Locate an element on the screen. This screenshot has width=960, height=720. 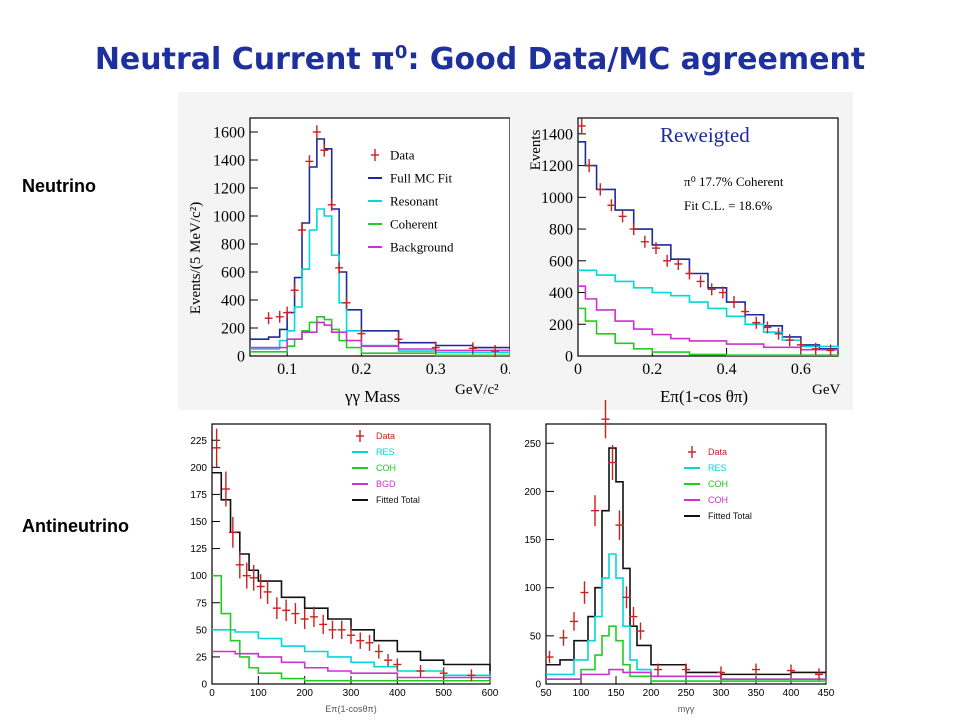
x-tick-label: 500 is located at coordinates (443, 693).